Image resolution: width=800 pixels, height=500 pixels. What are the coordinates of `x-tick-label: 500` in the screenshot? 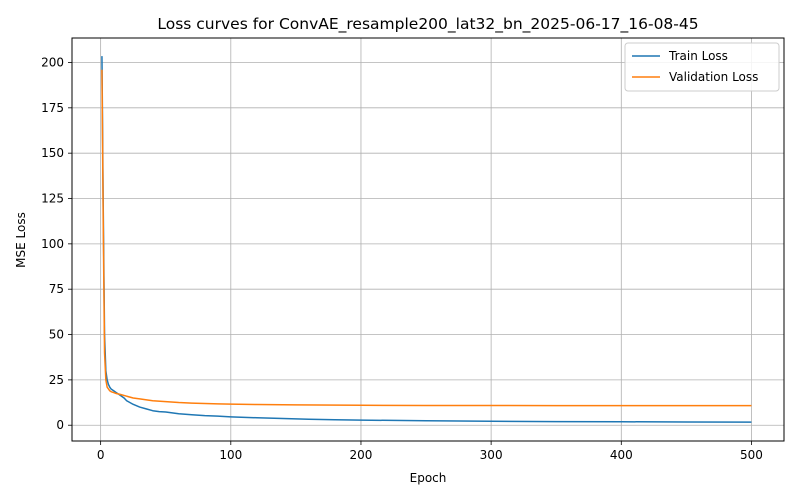 It's located at (751, 455).